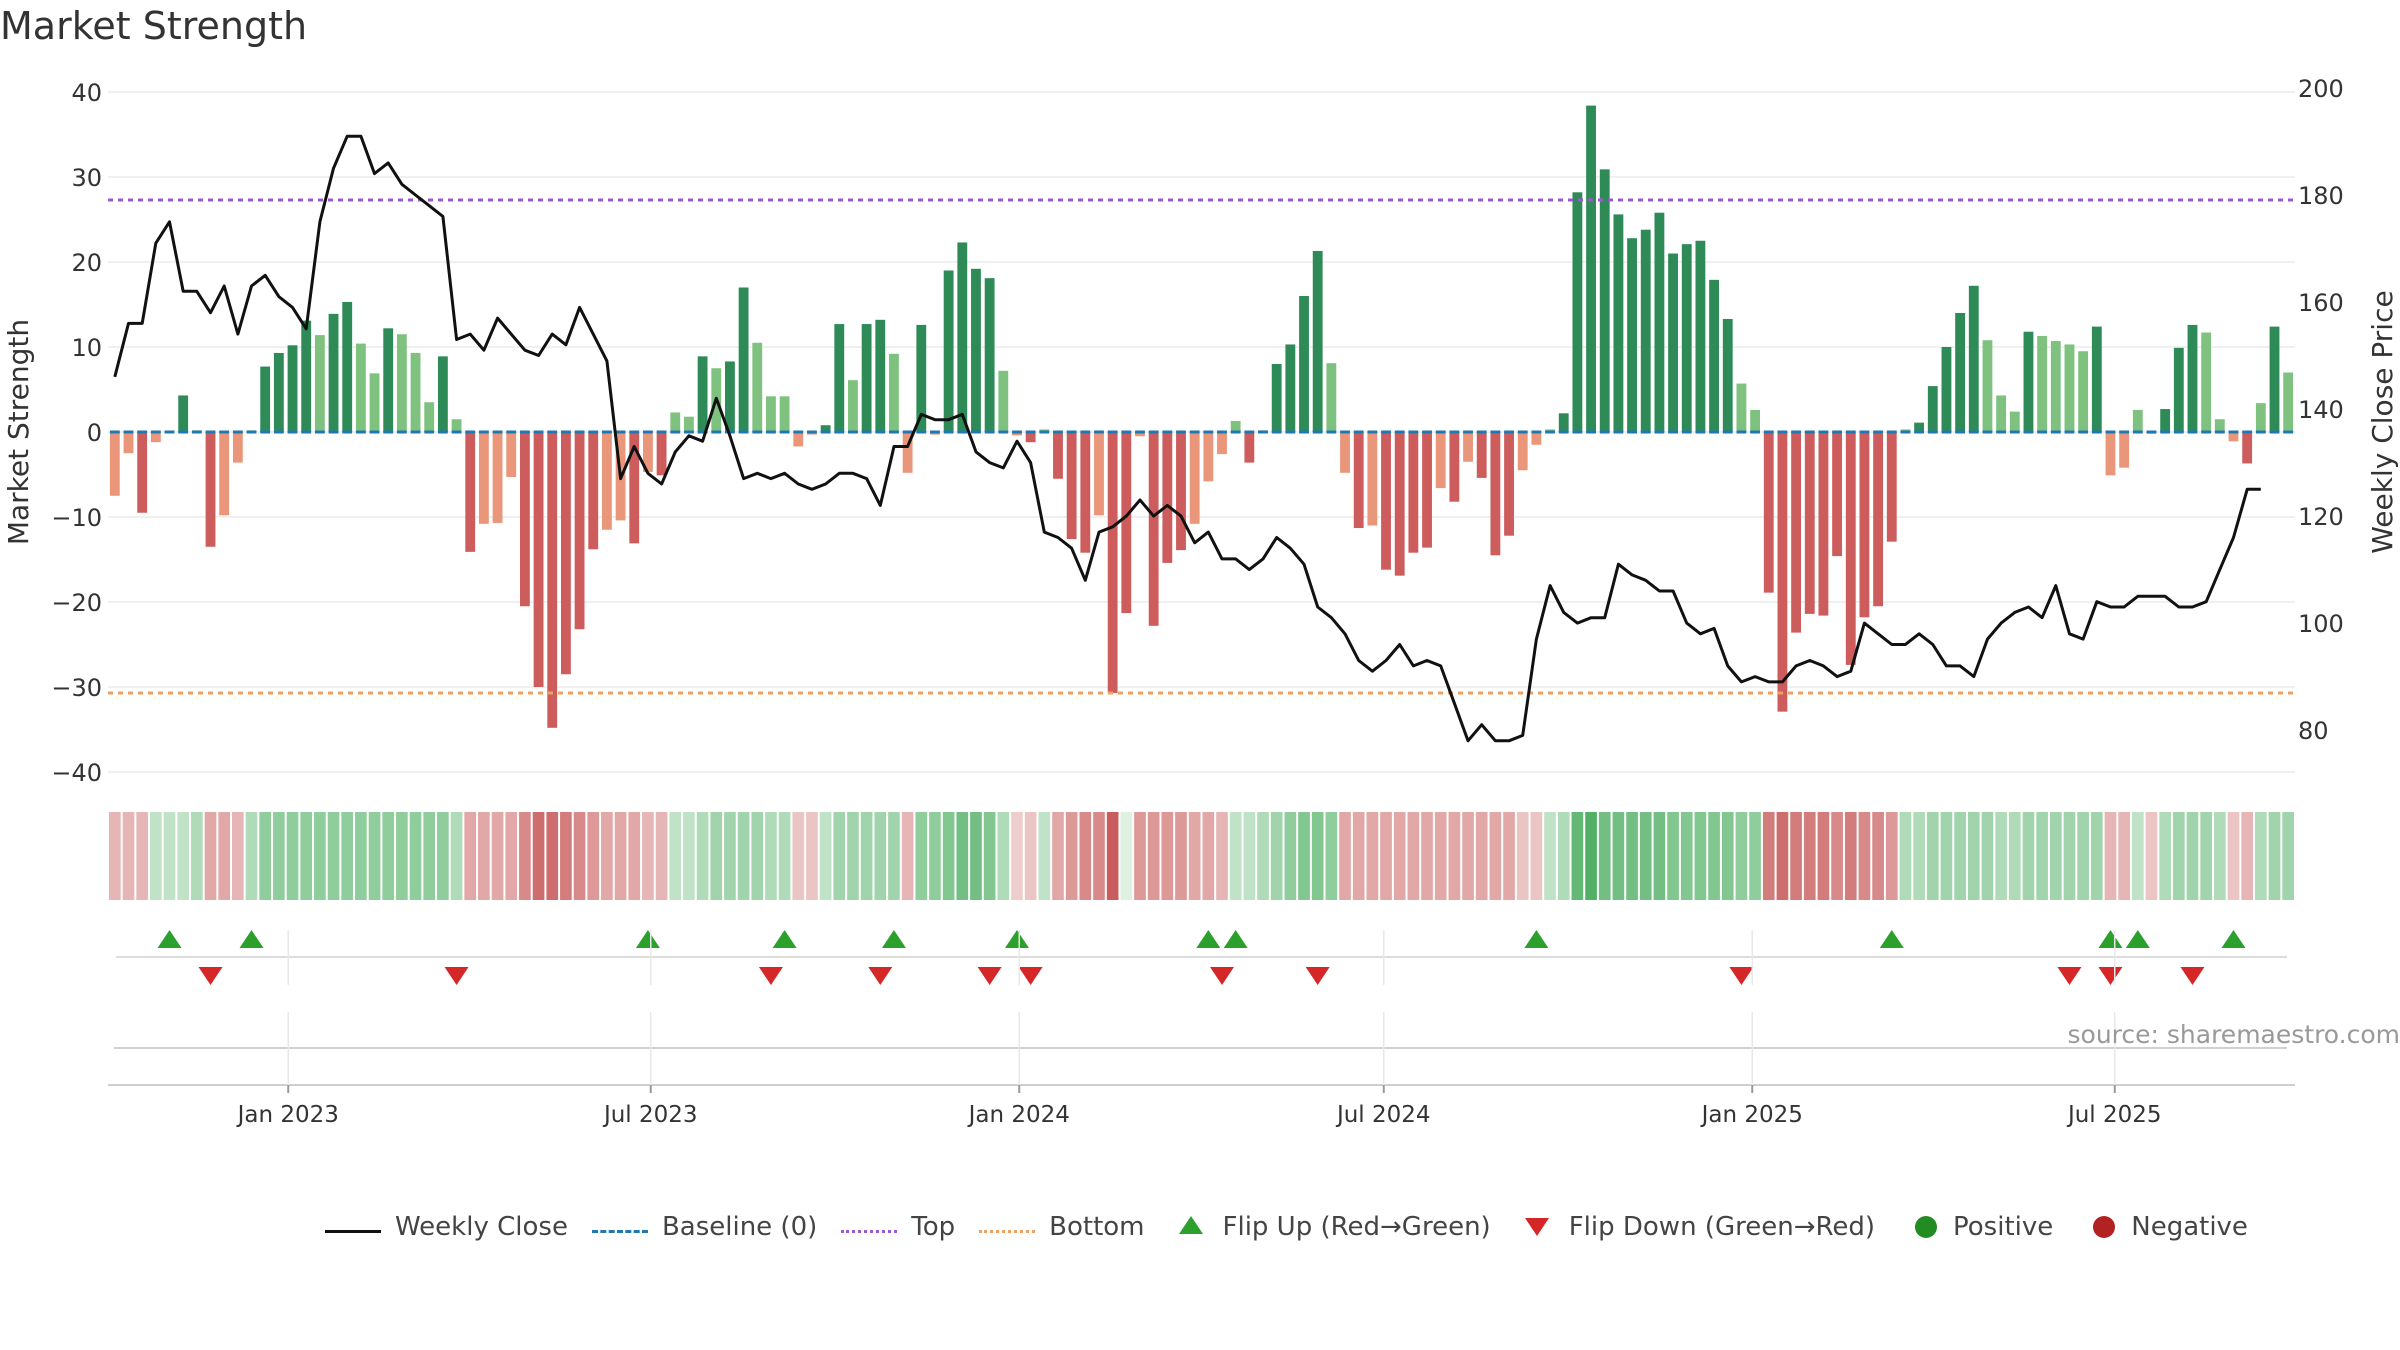 The height and width of the screenshot is (1350, 2400). I want to click on legend-bottom: Bottom, so click(1062, 1227).